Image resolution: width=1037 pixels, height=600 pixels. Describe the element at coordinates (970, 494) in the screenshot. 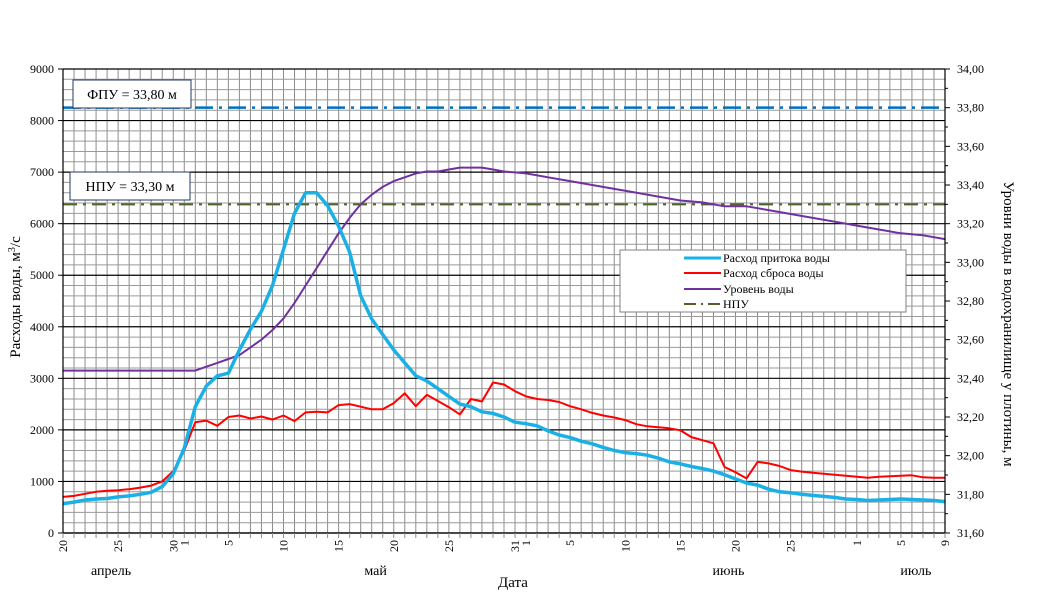

I see `right-tick-label: 31,80` at that location.